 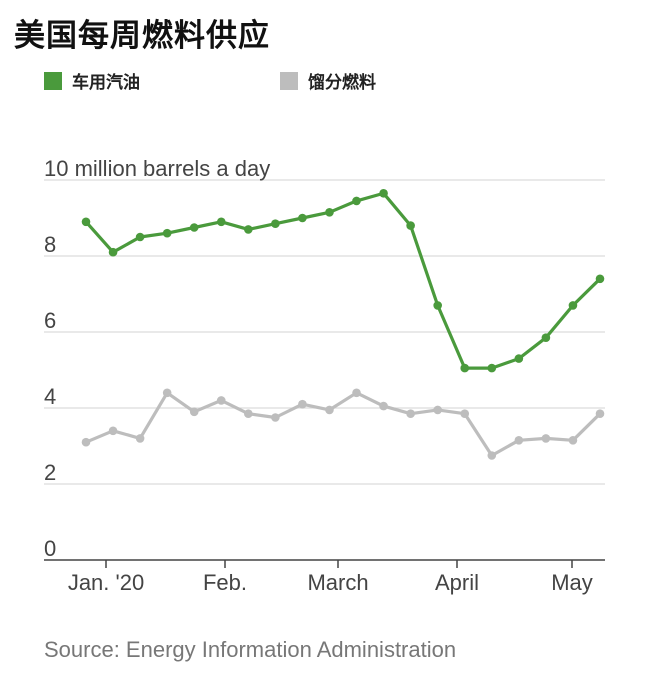 I want to click on chart-title: 美国每周燃料供应, so click(x=142, y=36).